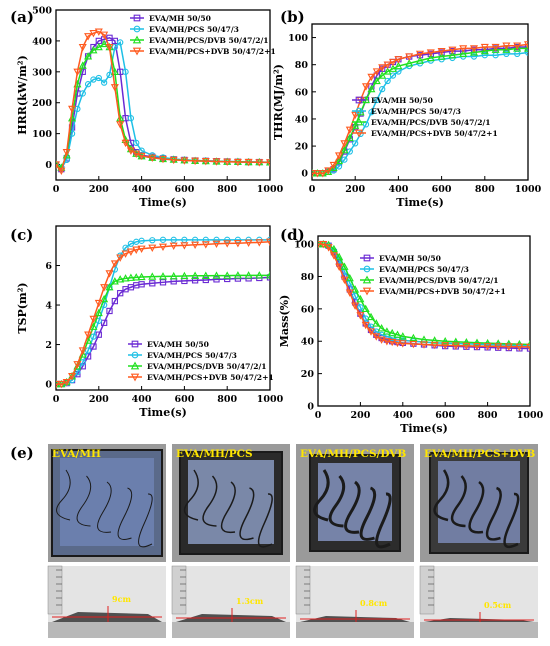 The image size is (550, 646). What do you see at coordinates (214, 454) in the screenshot?
I see `sample-label: EVA/MH/PCS` at bounding box center [214, 454].